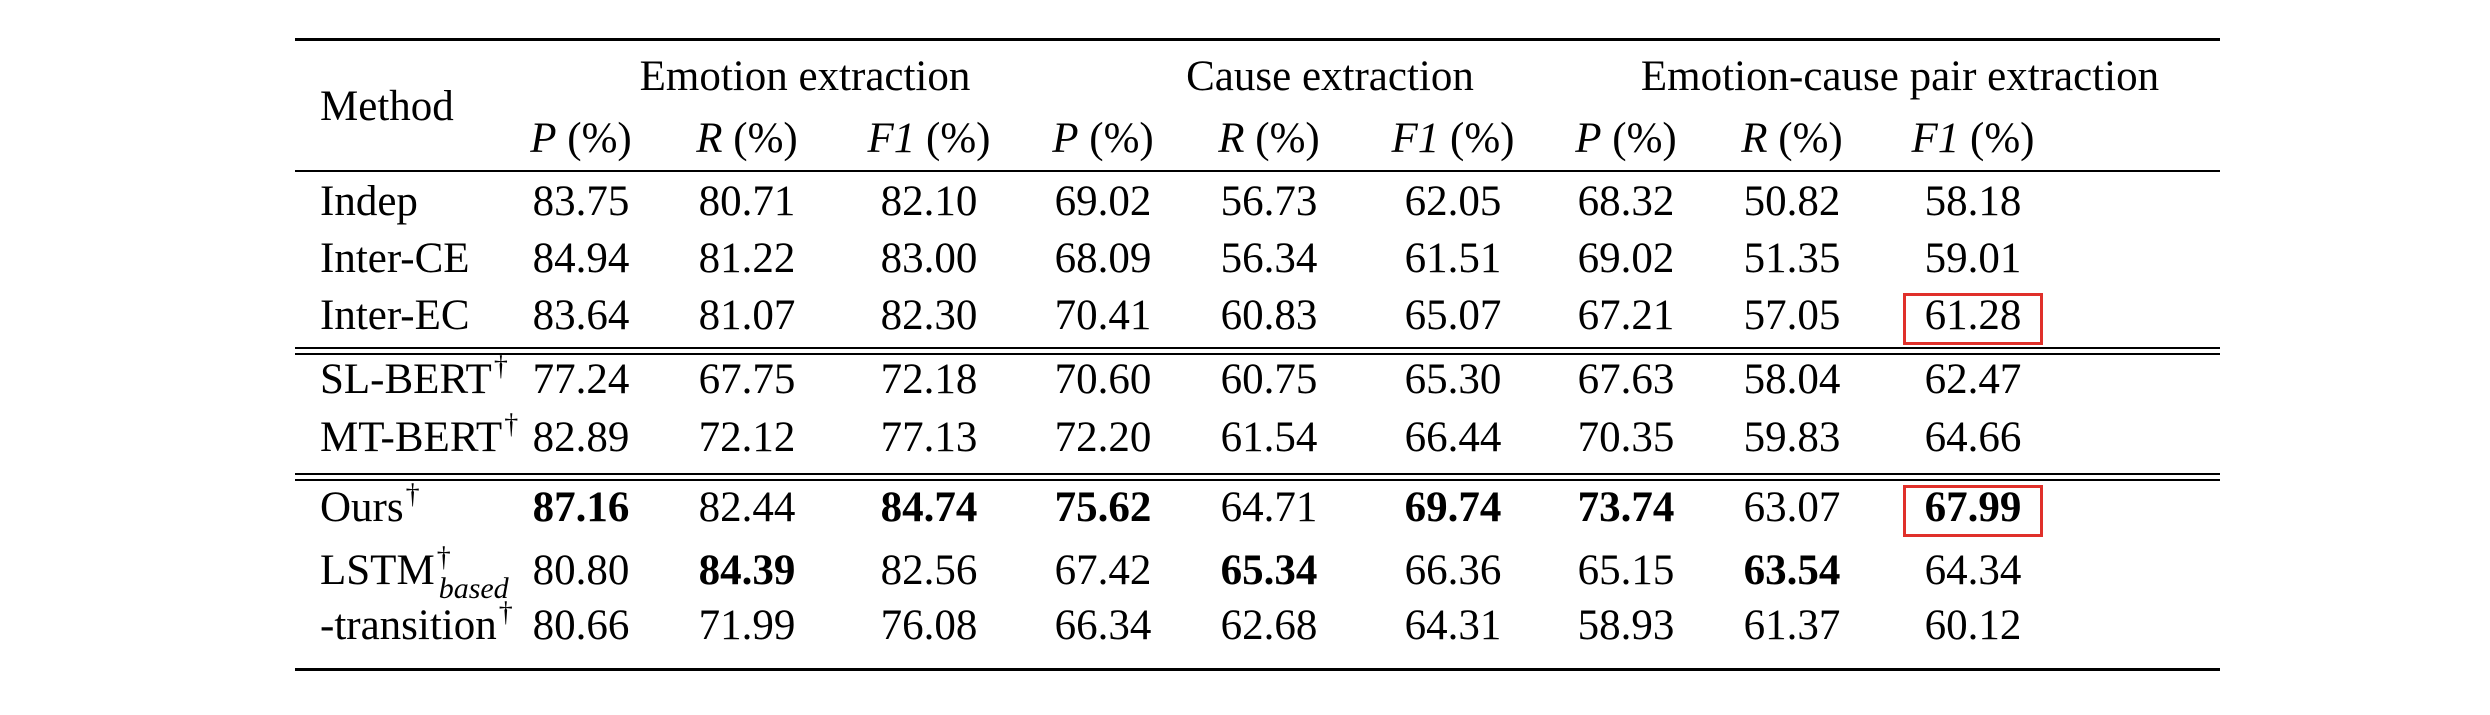 This screenshot has width=2490, height=715. Describe the element at coordinates (1257, 474) in the screenshot. I see `group-separator-rule-2a` at that location.